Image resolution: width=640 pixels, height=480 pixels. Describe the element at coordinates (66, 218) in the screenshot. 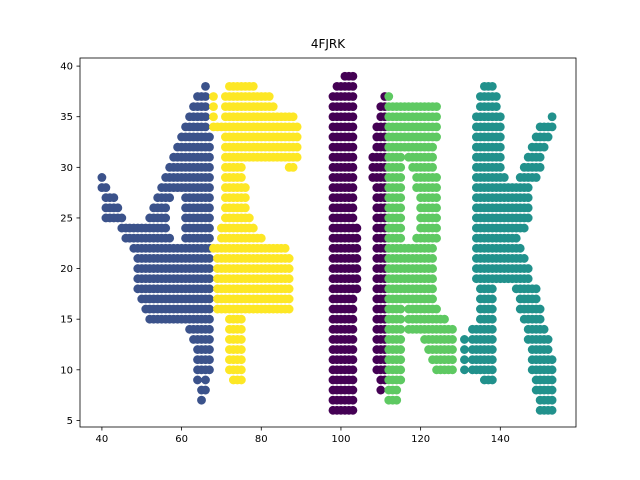

I see `y-tick-label: 25` at that location.